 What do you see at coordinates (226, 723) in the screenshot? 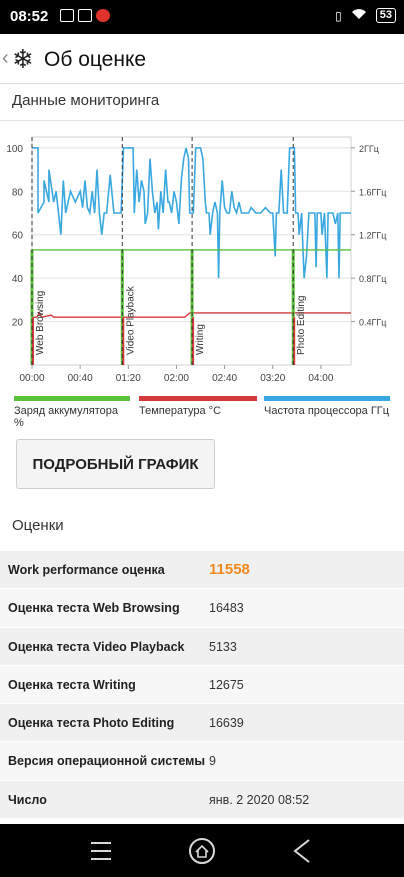
I see `row-value: 16639` at bounding box center [226, 723].